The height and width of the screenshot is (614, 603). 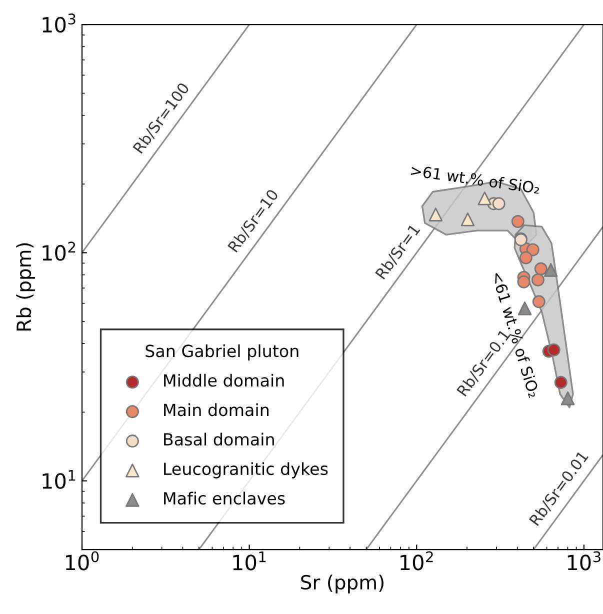 I want to click on y-tick-label: 10$^{2}$, so click(x=59, y=251).